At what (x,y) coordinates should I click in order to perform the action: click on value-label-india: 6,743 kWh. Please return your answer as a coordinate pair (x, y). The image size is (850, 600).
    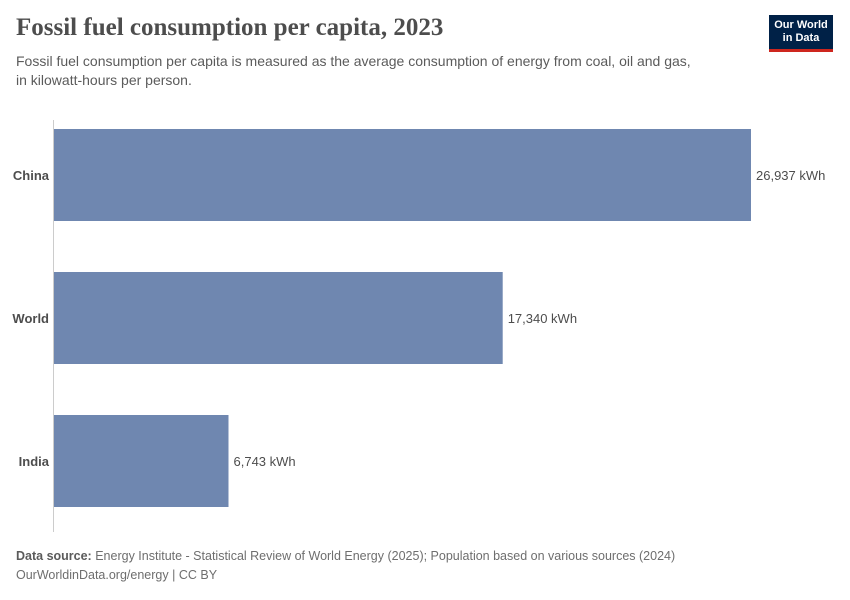
    Looking at the image, I should click on (265, 461).